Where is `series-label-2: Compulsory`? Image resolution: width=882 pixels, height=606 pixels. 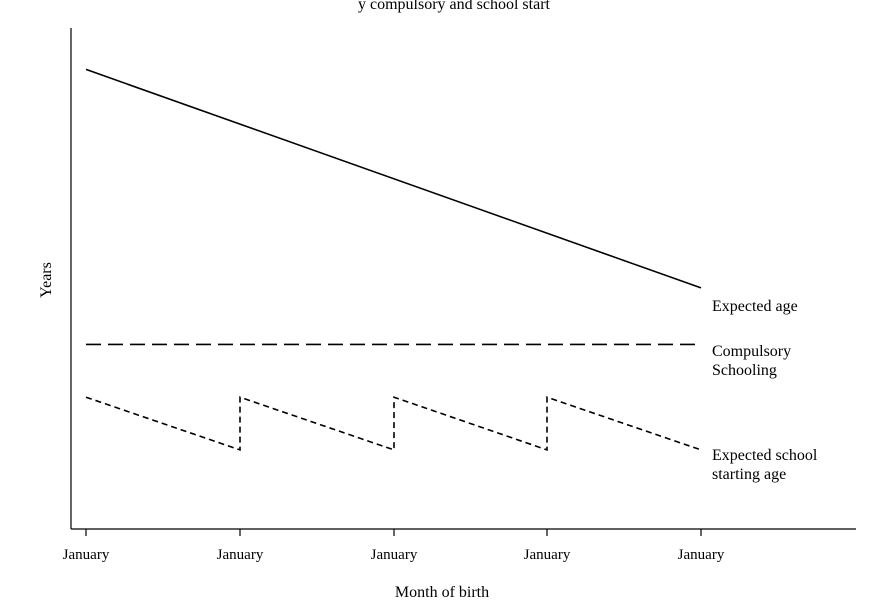 series-label-2: Compulsory is located at coordinates (751, 351).